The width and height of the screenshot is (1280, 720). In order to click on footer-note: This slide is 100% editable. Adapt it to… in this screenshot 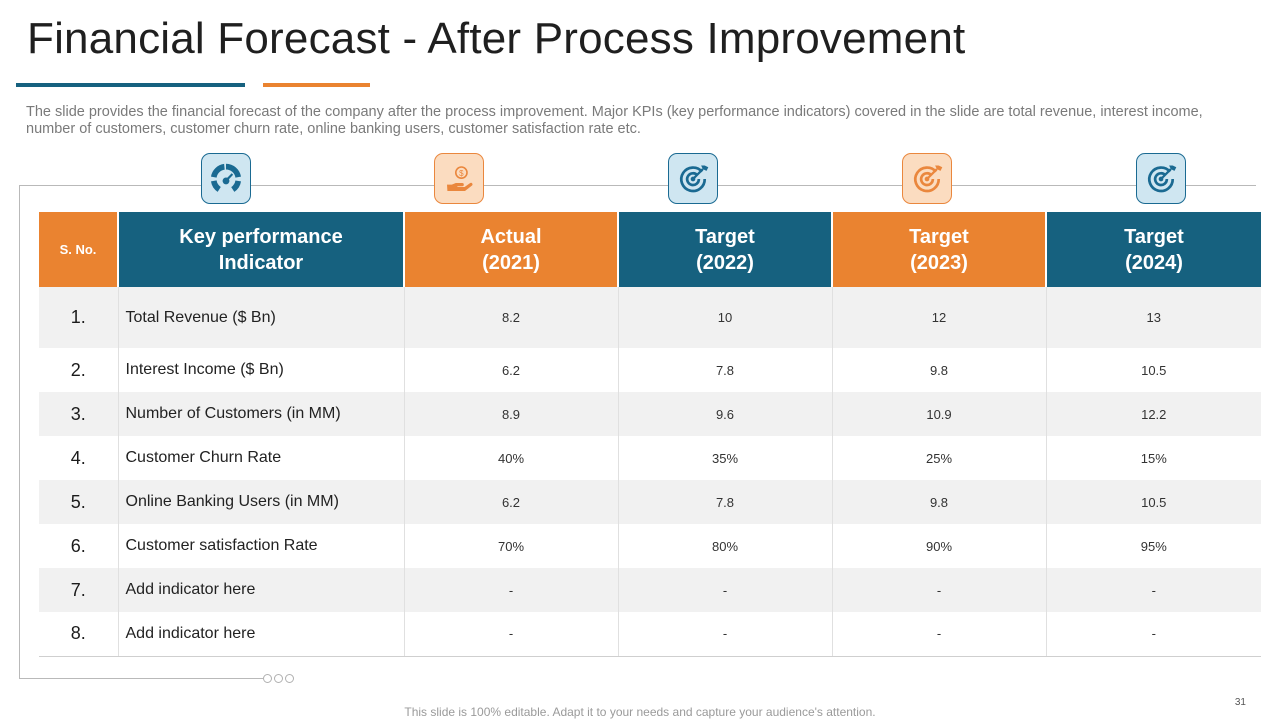, I will do `click(640, 712)`.